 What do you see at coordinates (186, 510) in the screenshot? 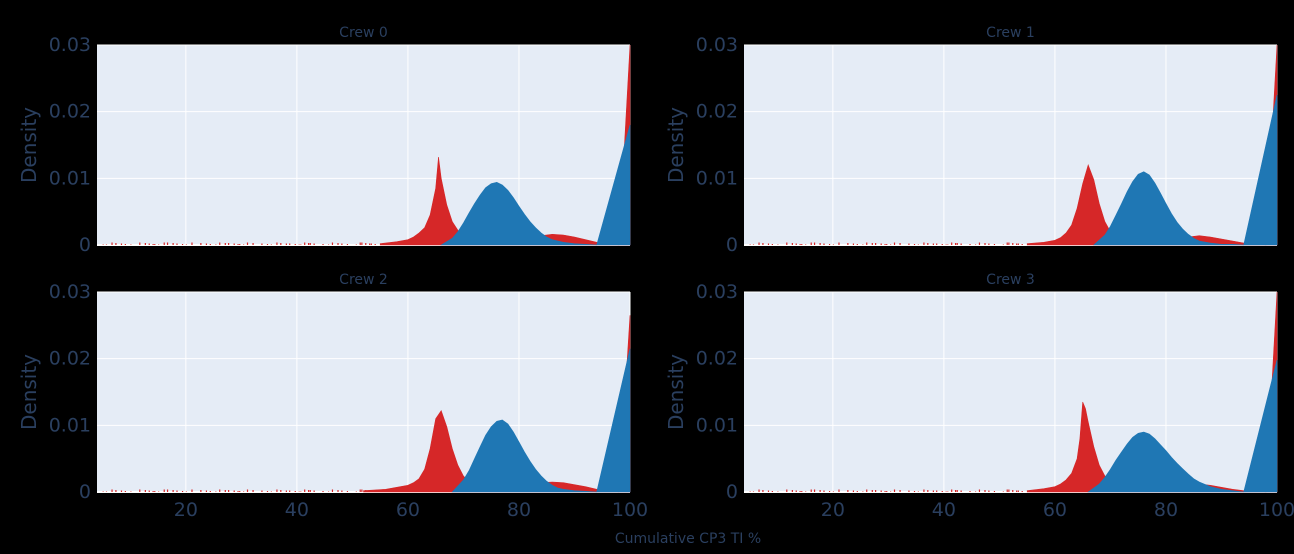
I see `x-tick-label: 20` at bounding box center [186, 510].